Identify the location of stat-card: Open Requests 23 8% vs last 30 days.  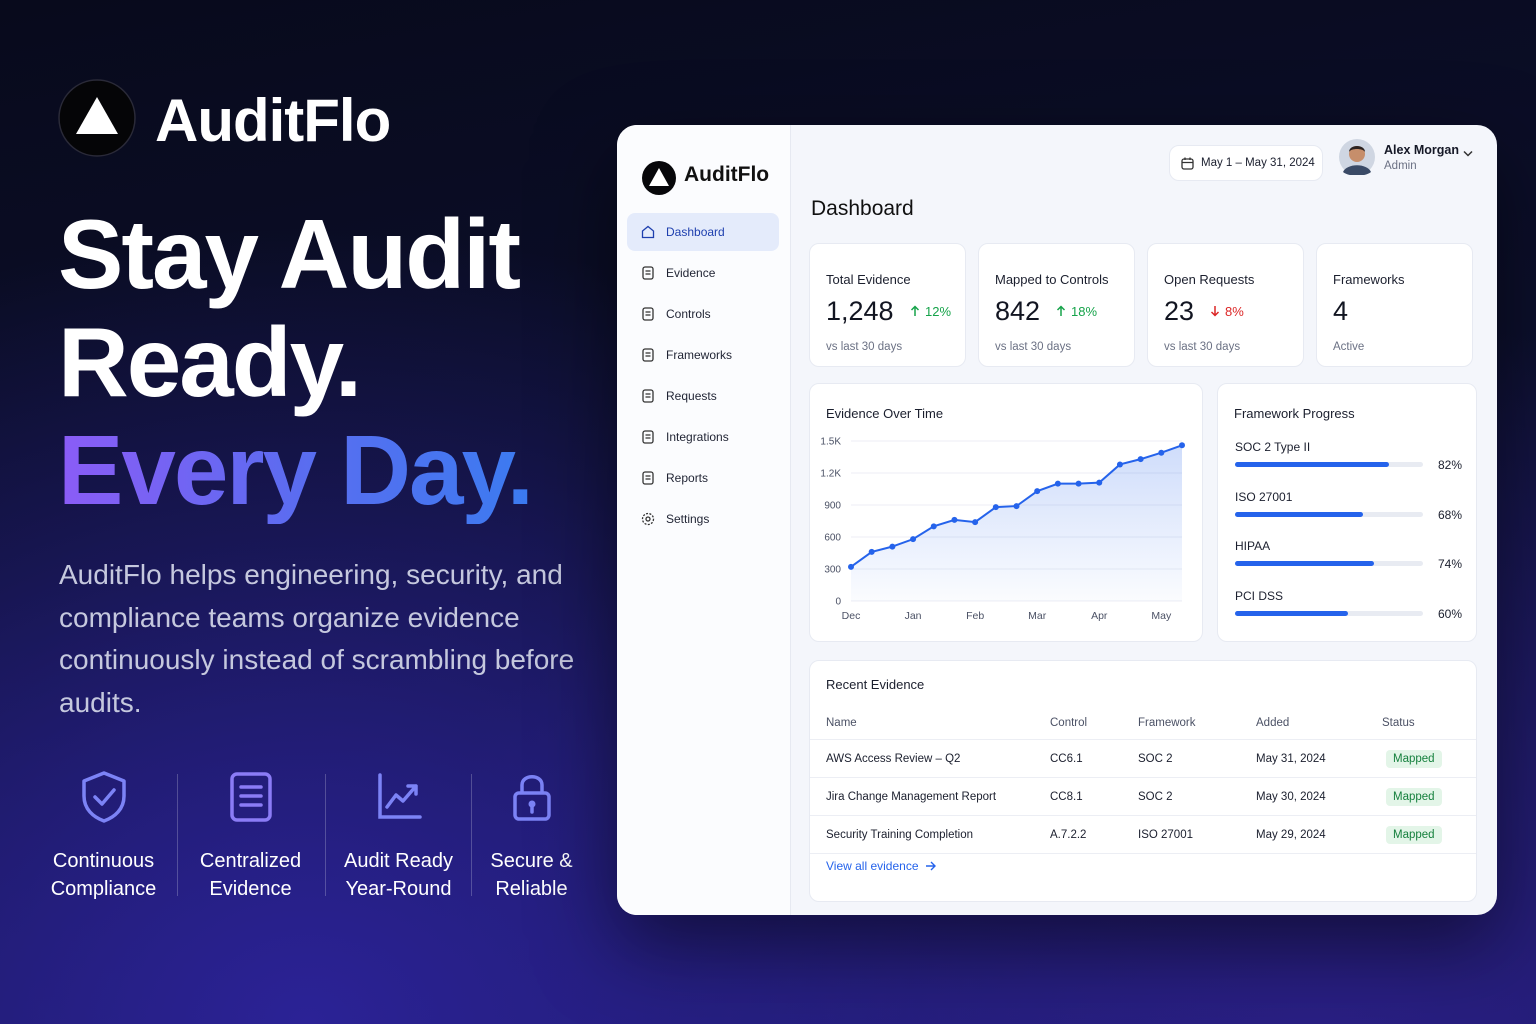
(1225, 305).